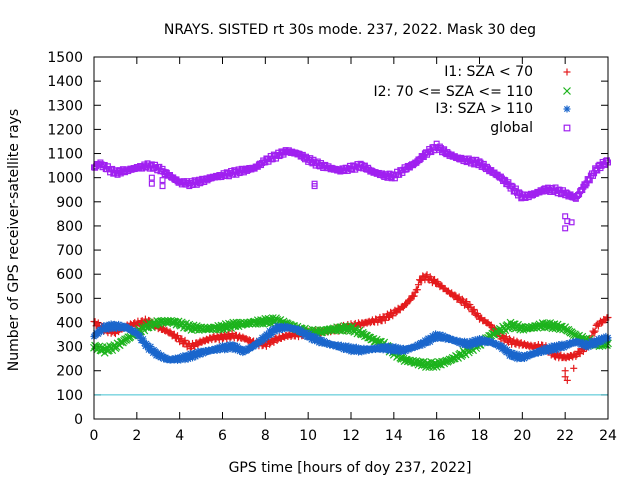 The height and width of the screenshot is (480, 640). I want to click on y-tick-label: 1100, so click(65, 155).